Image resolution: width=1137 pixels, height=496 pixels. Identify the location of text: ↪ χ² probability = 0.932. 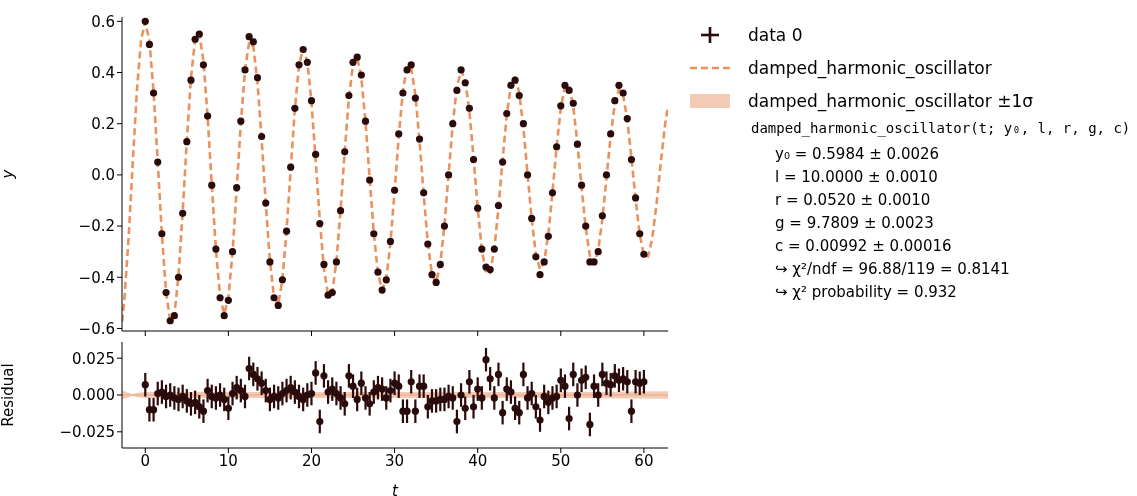
(866, 293).